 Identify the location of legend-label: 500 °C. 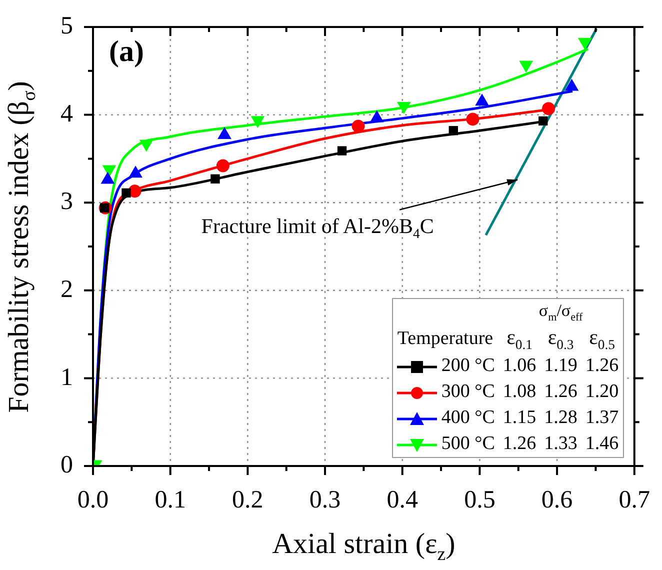
(468, 444).